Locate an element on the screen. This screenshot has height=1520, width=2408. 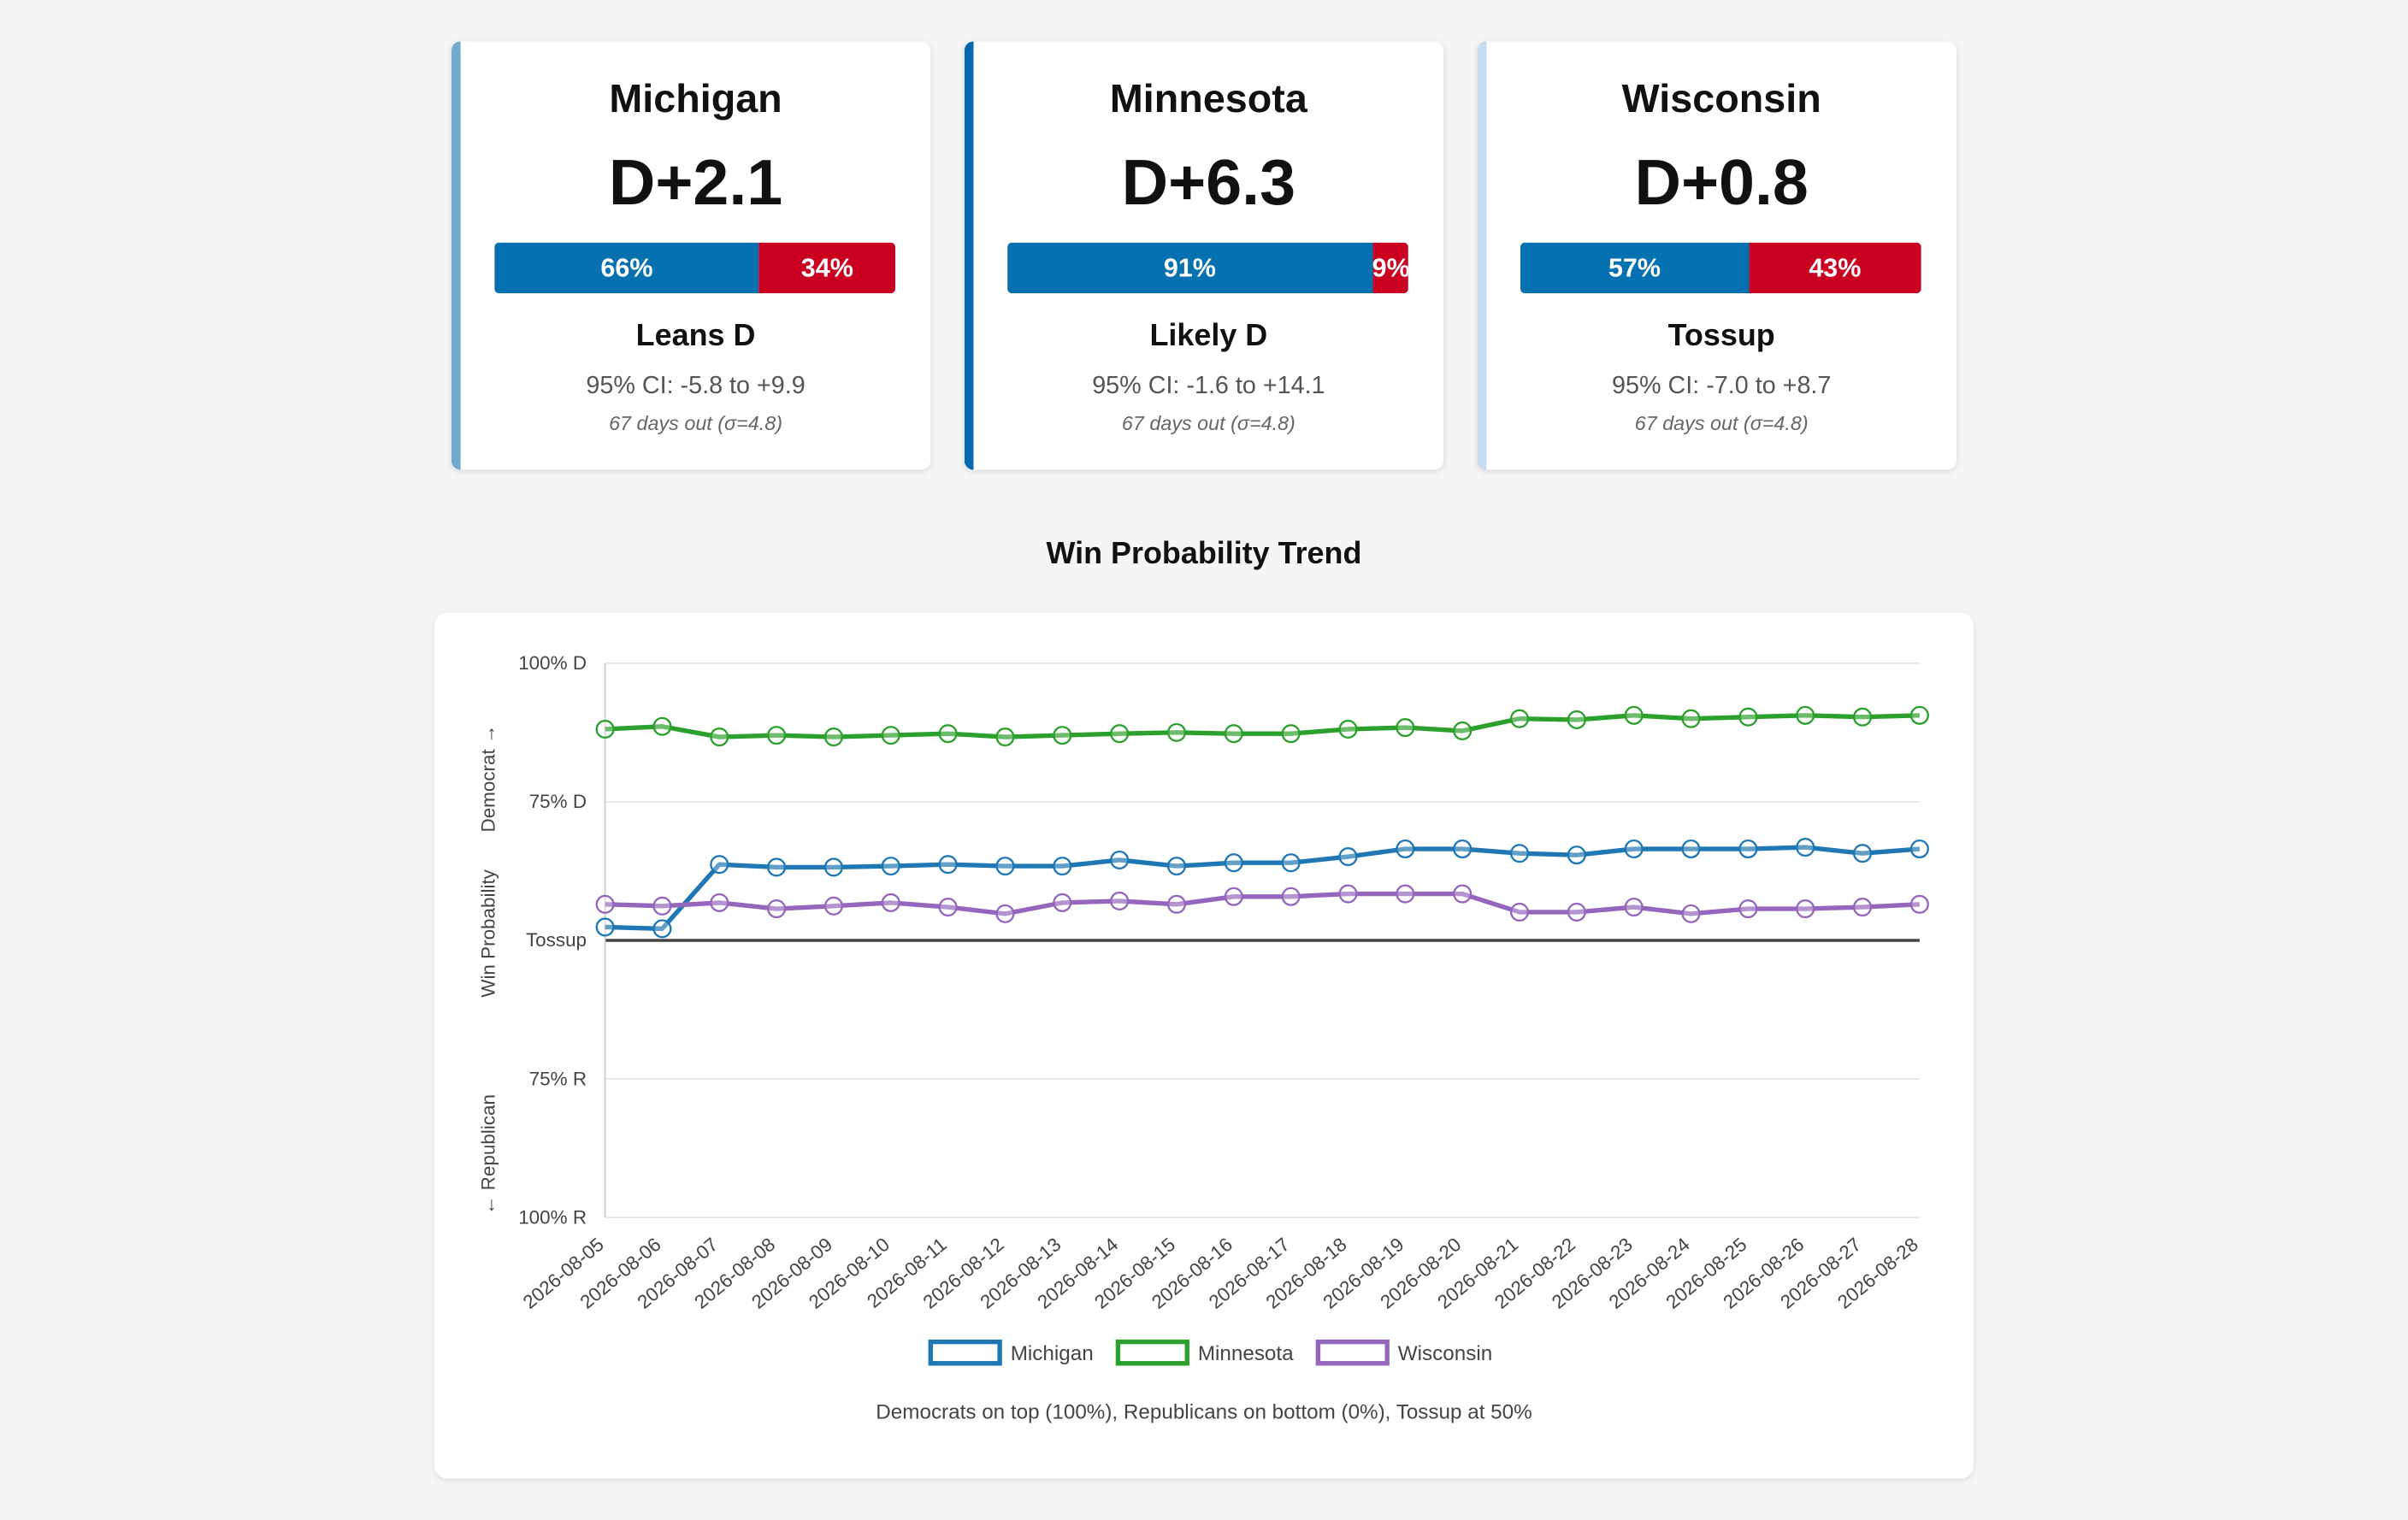
probability-bar: 91% 9% is located at coordinates (1208, 268).